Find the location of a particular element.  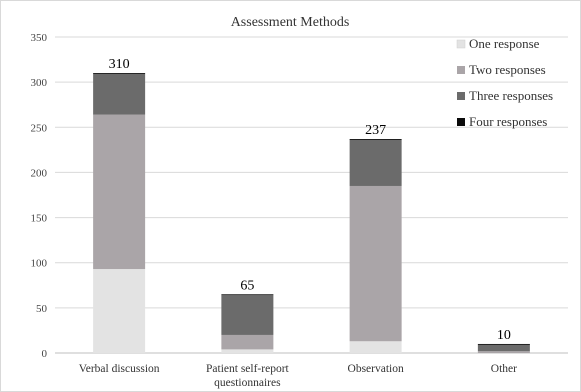

chart-title: Assessment Methods is located at coordinates (290, 22).